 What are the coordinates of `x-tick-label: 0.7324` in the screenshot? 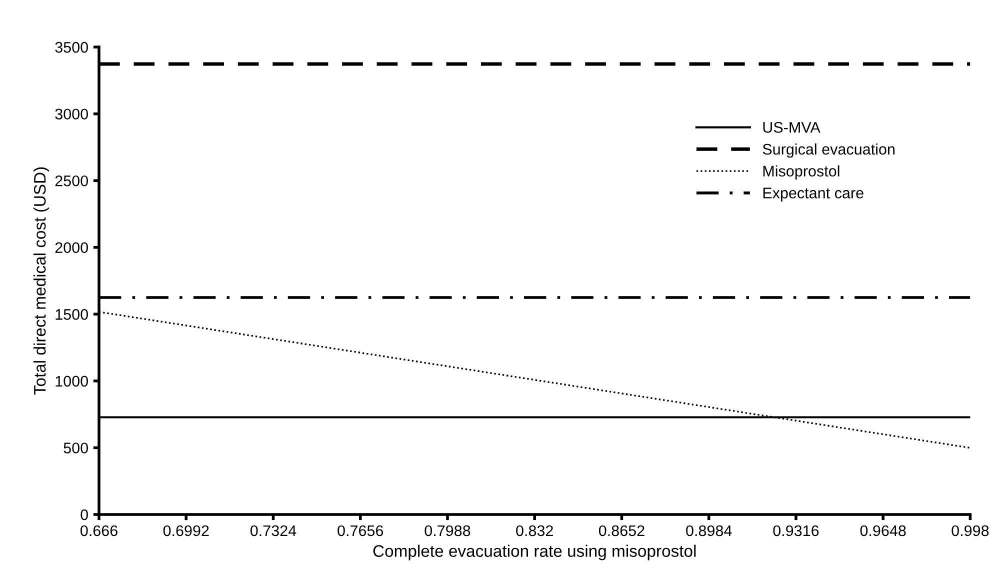 It's located at (273, 530).